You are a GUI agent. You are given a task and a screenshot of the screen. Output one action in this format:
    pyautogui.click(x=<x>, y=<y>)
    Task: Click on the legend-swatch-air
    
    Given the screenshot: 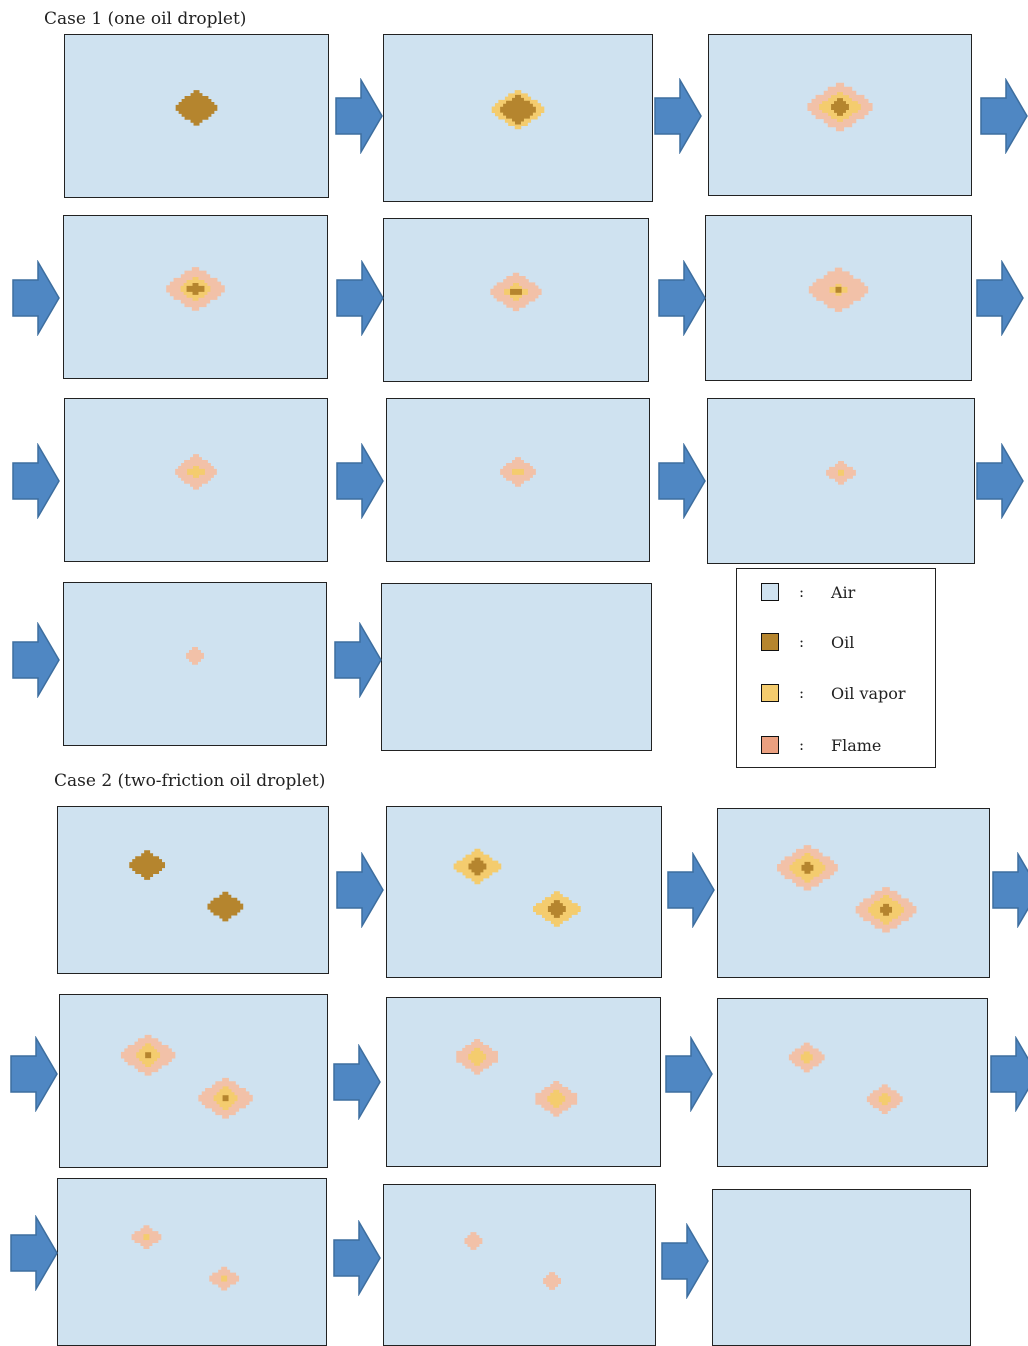 What is the action you would take?
    pyautogui.click(x=770, y=592)
    